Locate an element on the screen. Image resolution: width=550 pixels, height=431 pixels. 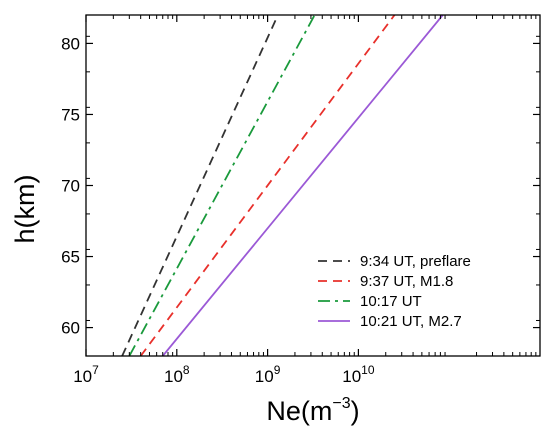
x-tick-label-1: 10⁸ is located at coordinates (177, 374).